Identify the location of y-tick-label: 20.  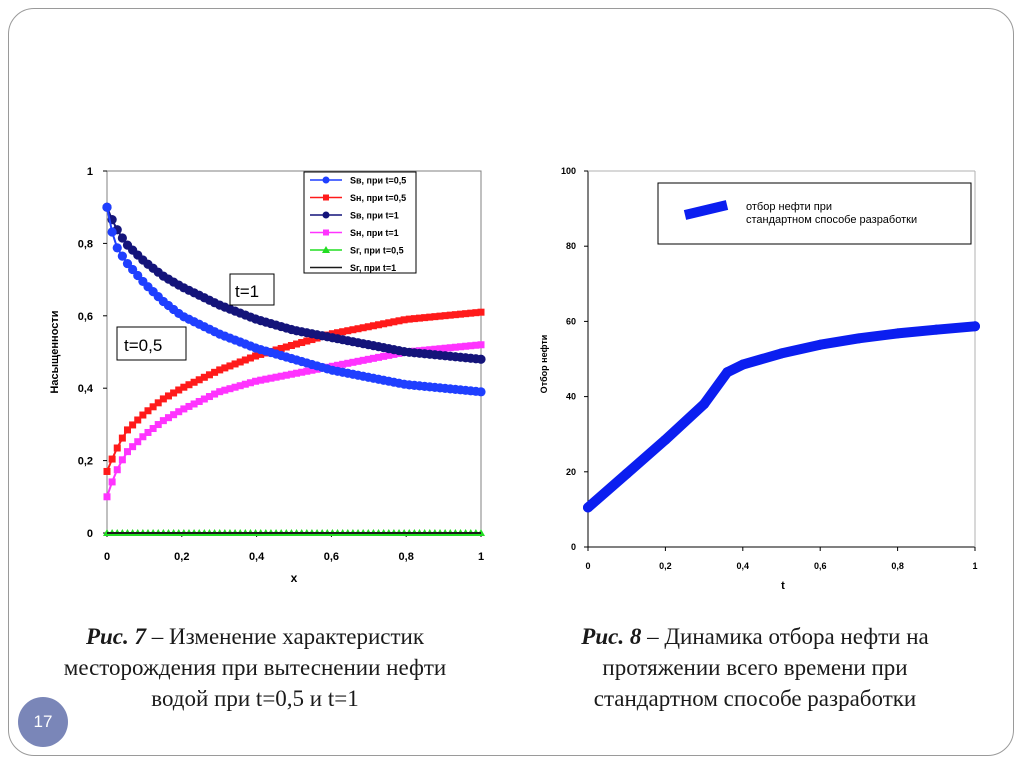
(571, 472).